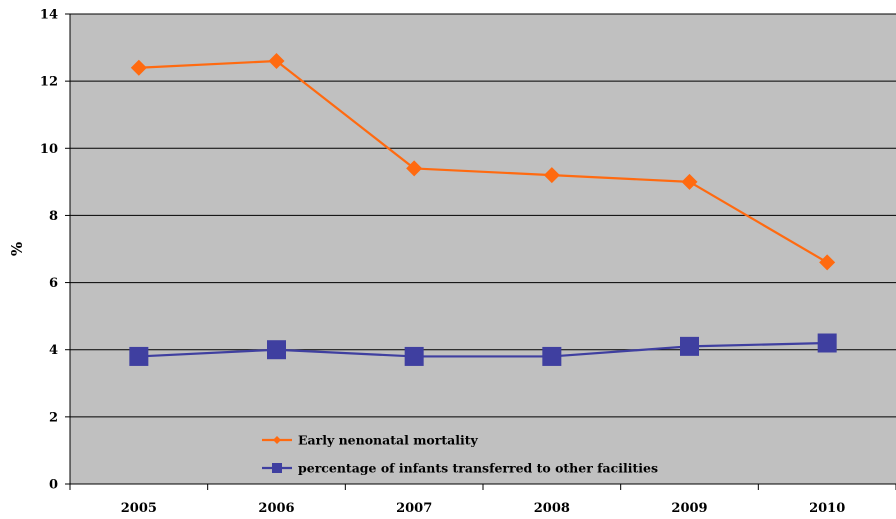 This screenshot has width=896, height=519. What do you see at coordinates (414, 508) in the screenshot?
I see `x-tick-label: 2007` at bounding box center [414, 508].